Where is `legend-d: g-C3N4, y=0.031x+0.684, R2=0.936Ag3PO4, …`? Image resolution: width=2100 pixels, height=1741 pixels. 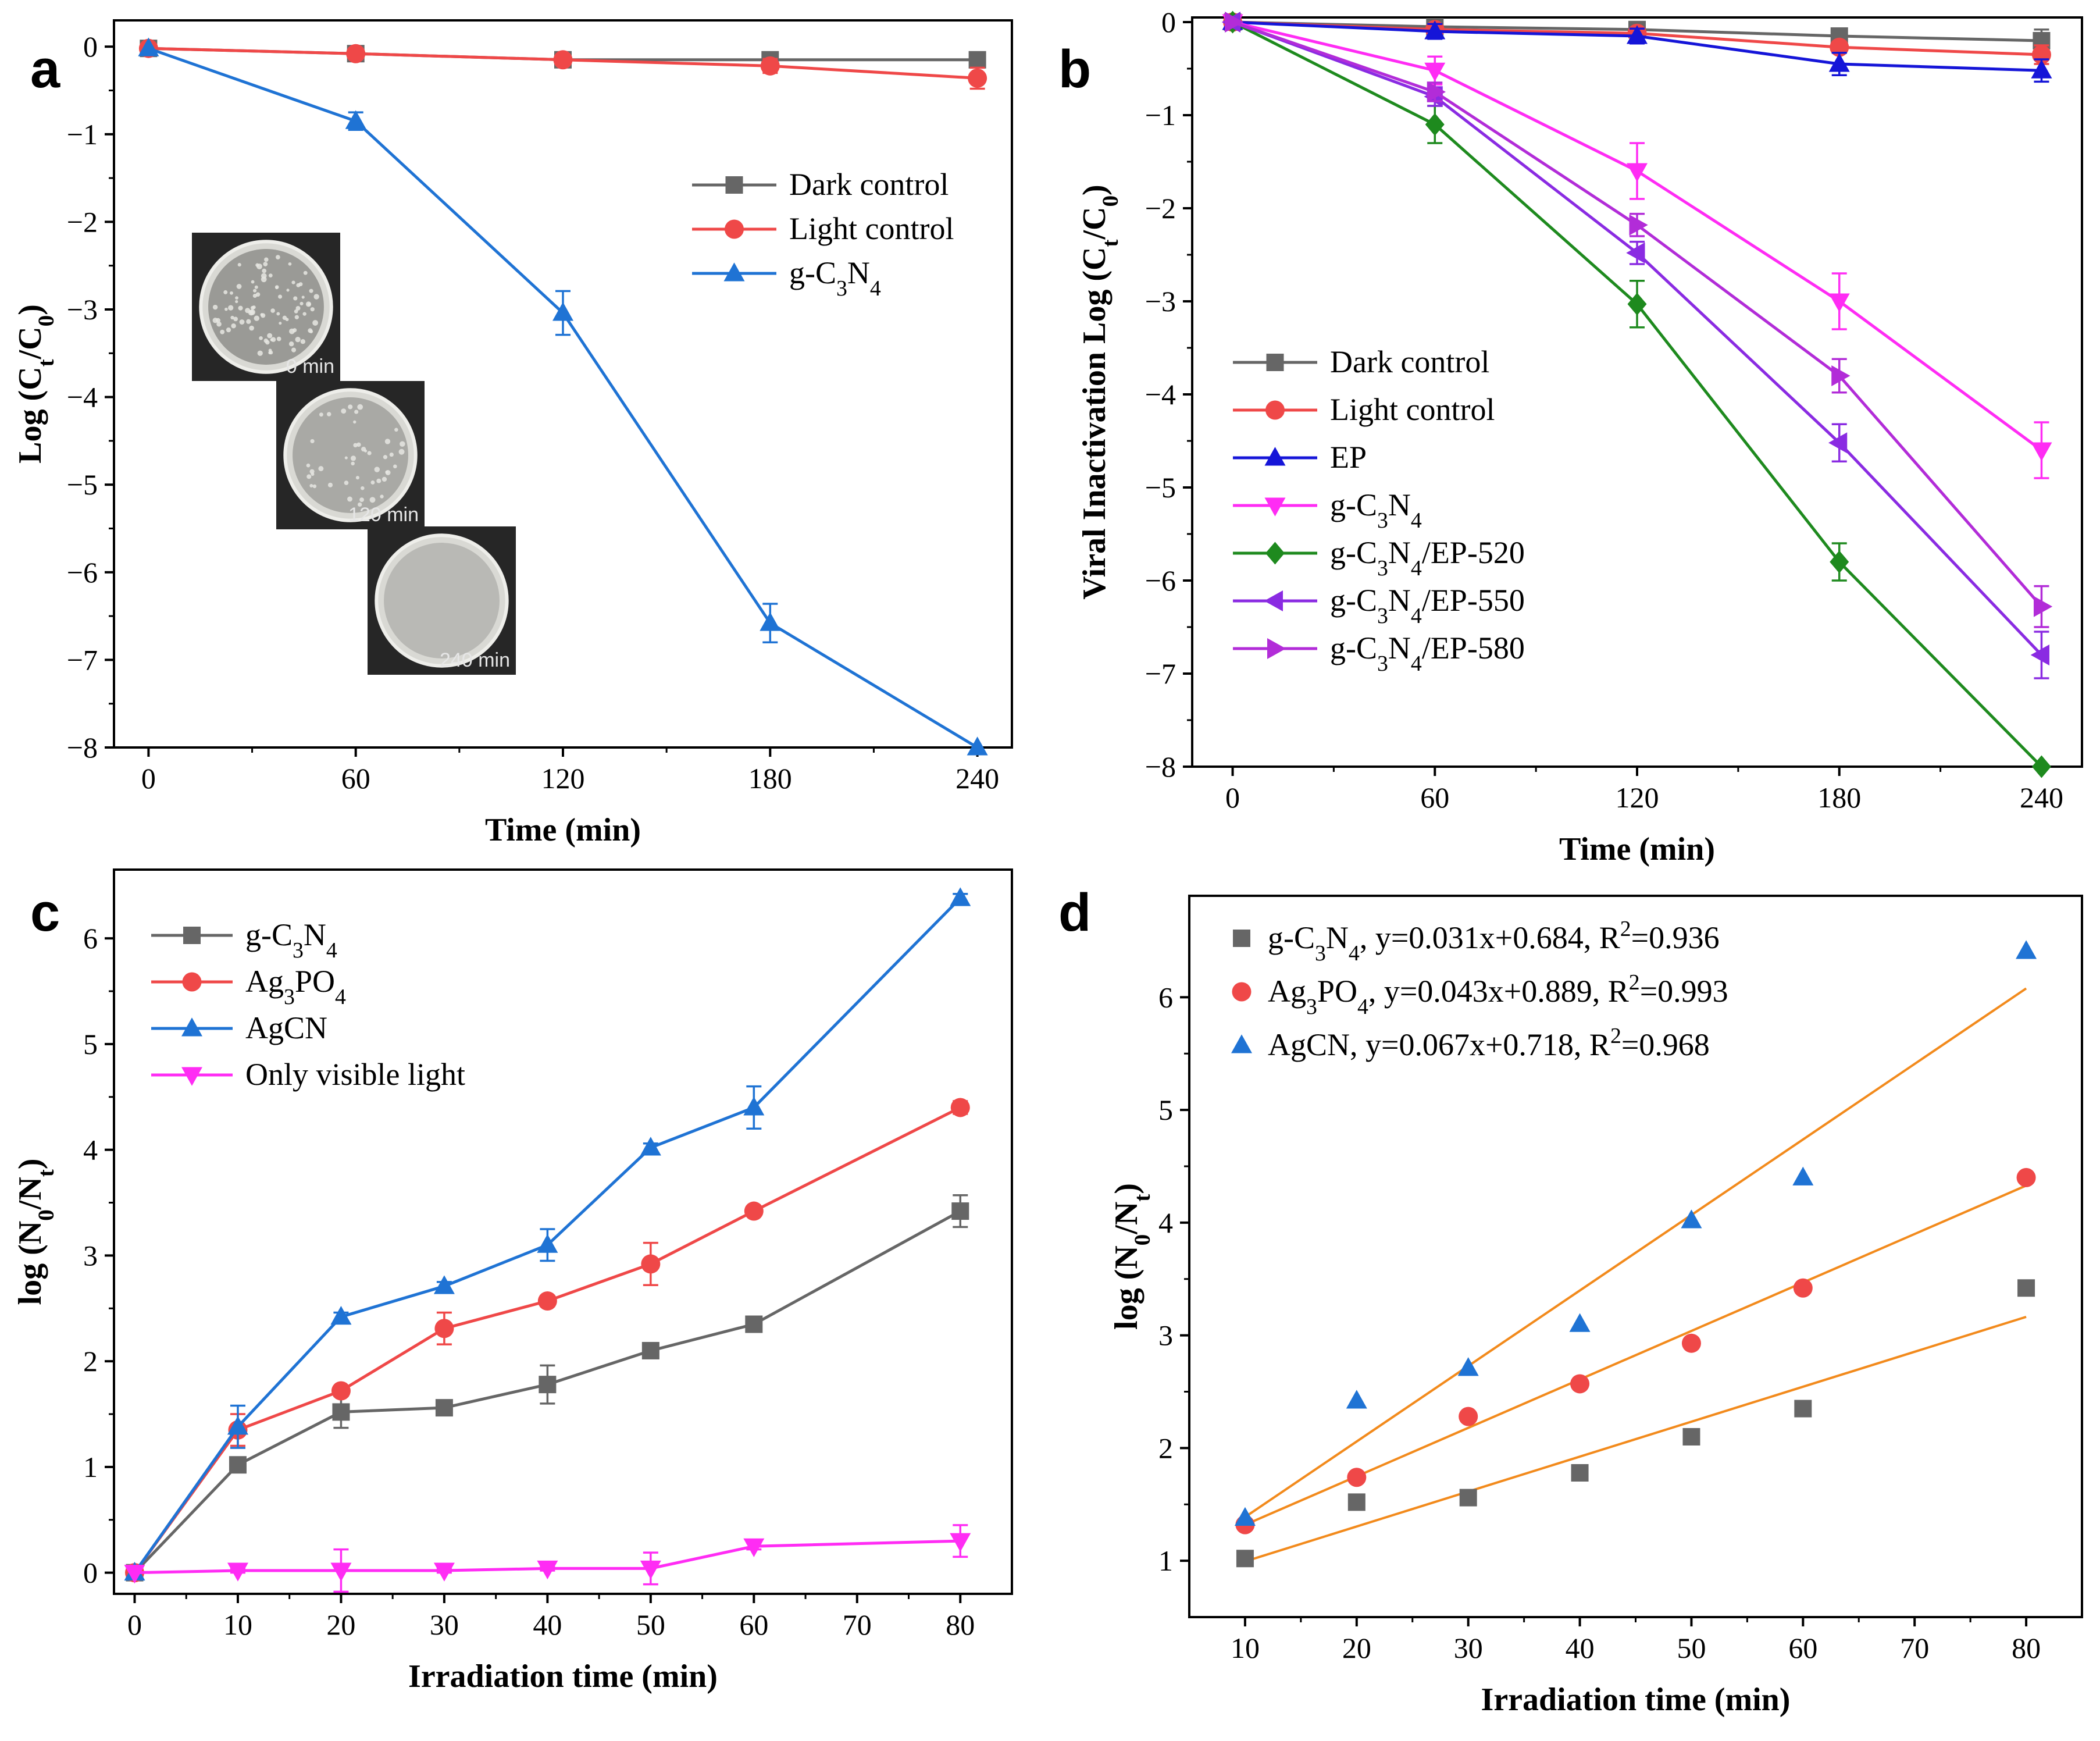
legend-d: g-C3N4, y=0.031x+0.684, R2=0.936Ag3PO4, … is located at coordinates (1479, 989).